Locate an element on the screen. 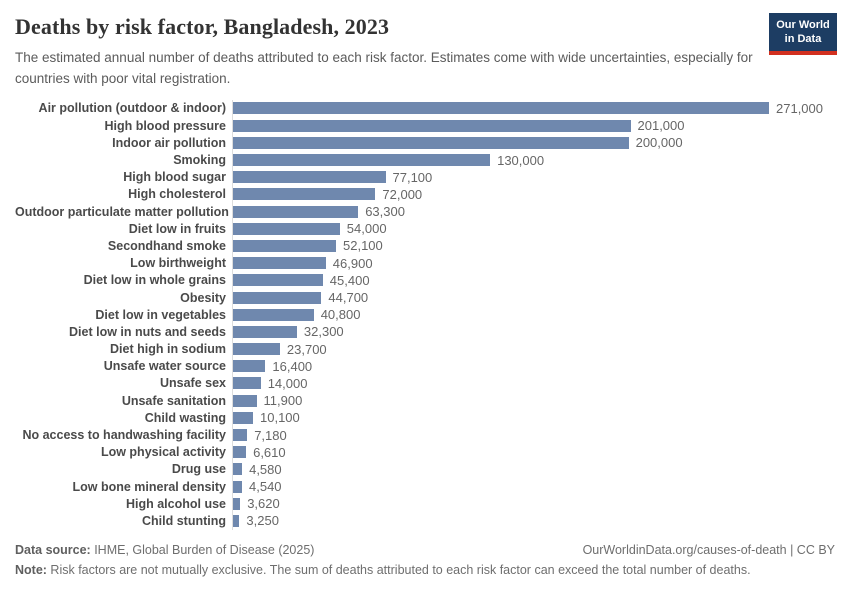 This screenshot has height=600, width=850. bar-label: Unsafe sanitation is located at coordinates (173, 400).